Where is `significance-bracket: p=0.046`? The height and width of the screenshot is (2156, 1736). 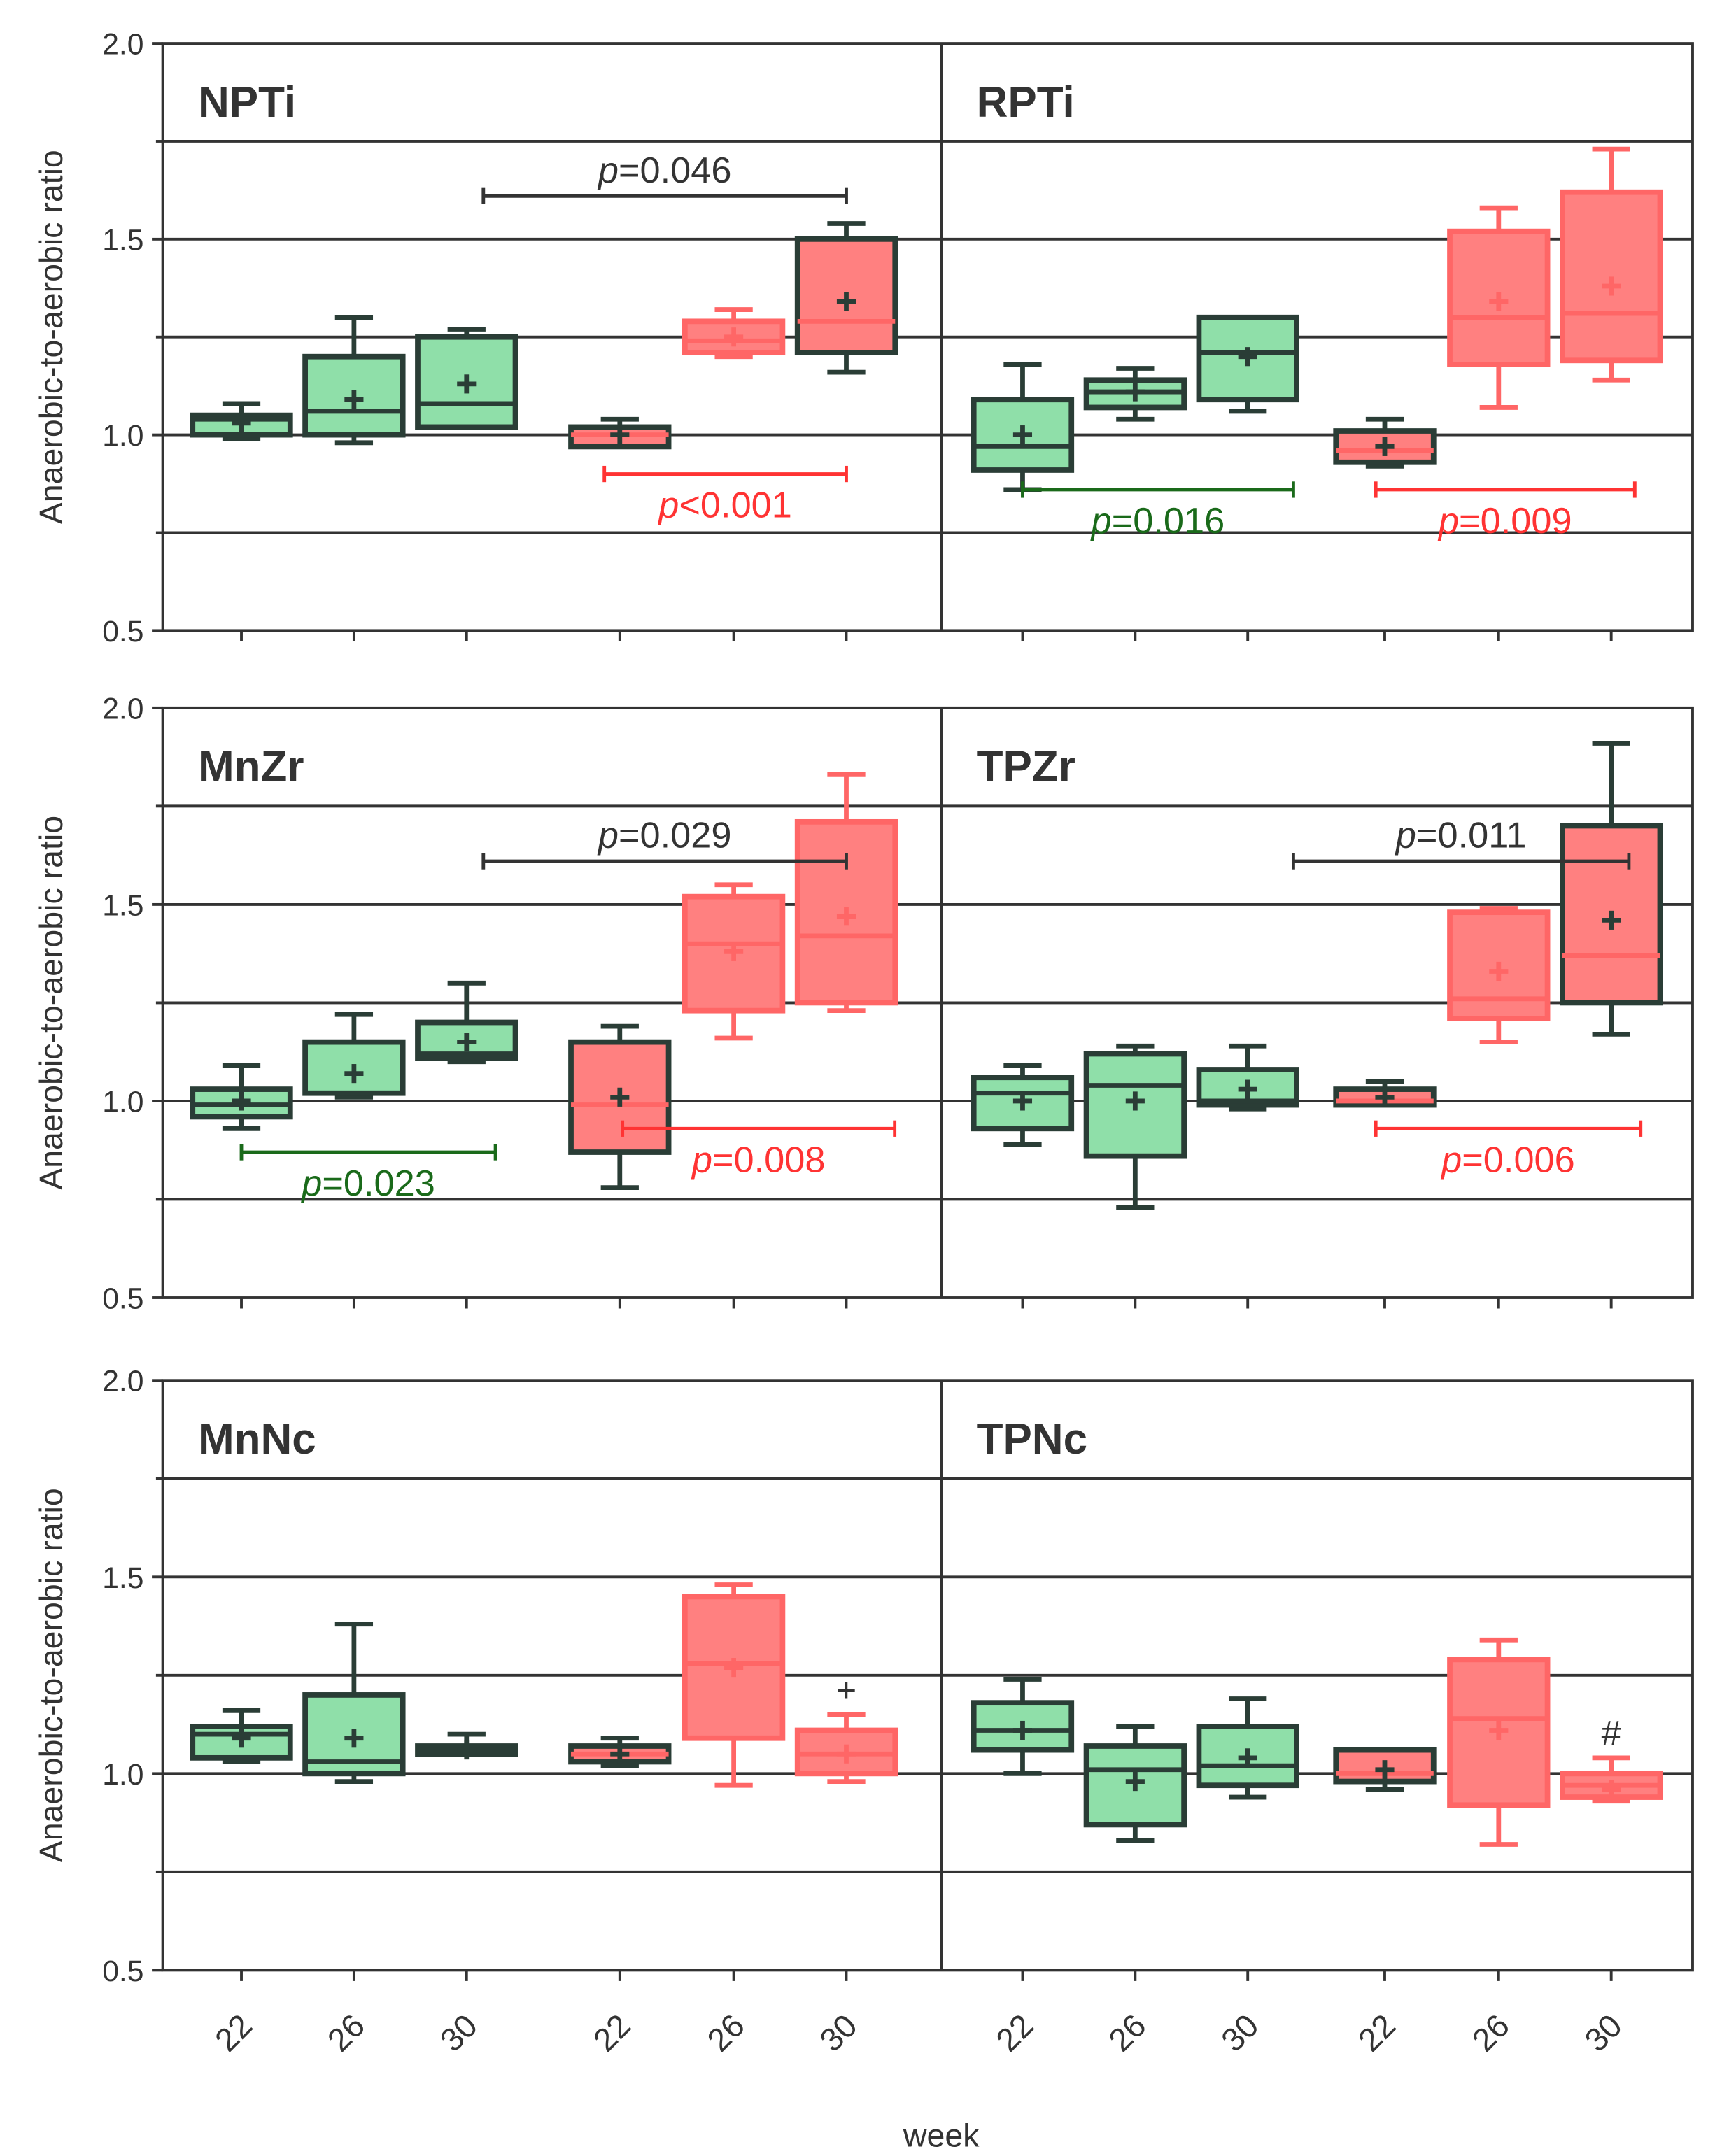 significance-bracket: p=0.046 is located at coordinates (664, 177).